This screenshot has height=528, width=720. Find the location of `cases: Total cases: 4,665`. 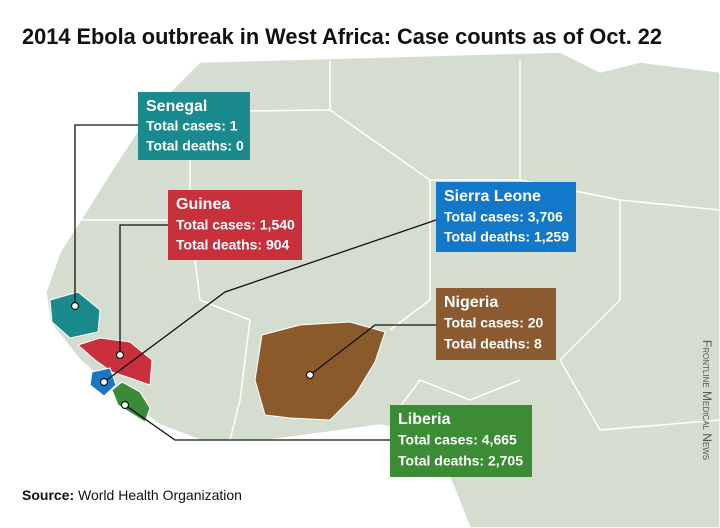

cases: Total cases: 4,665 is located at coordinates (457, 440).